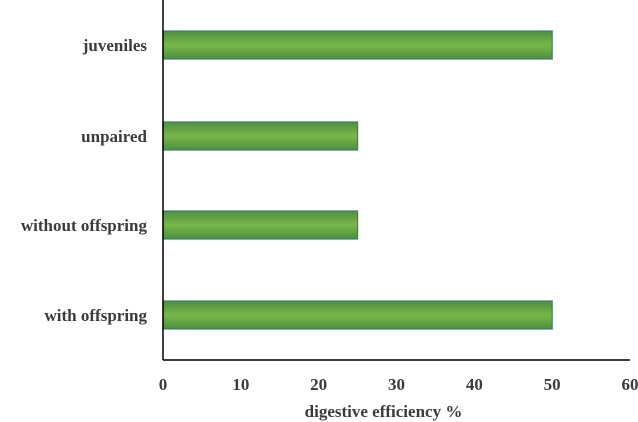  Describe the element at coordinates (84, 225) in the screenshot. I see `category-label-without-offspring: without offspring` at that location.